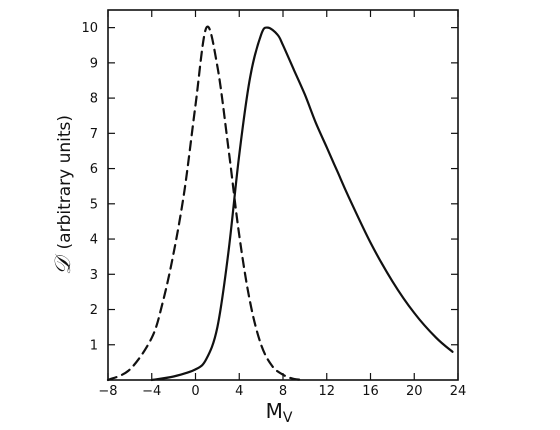 The width and height of the screenshot is (560, 430). What do you see at coordinates (458, 391) in the screenshot?
I see `x-tick-label: 24` at bounding box center [458, 391].